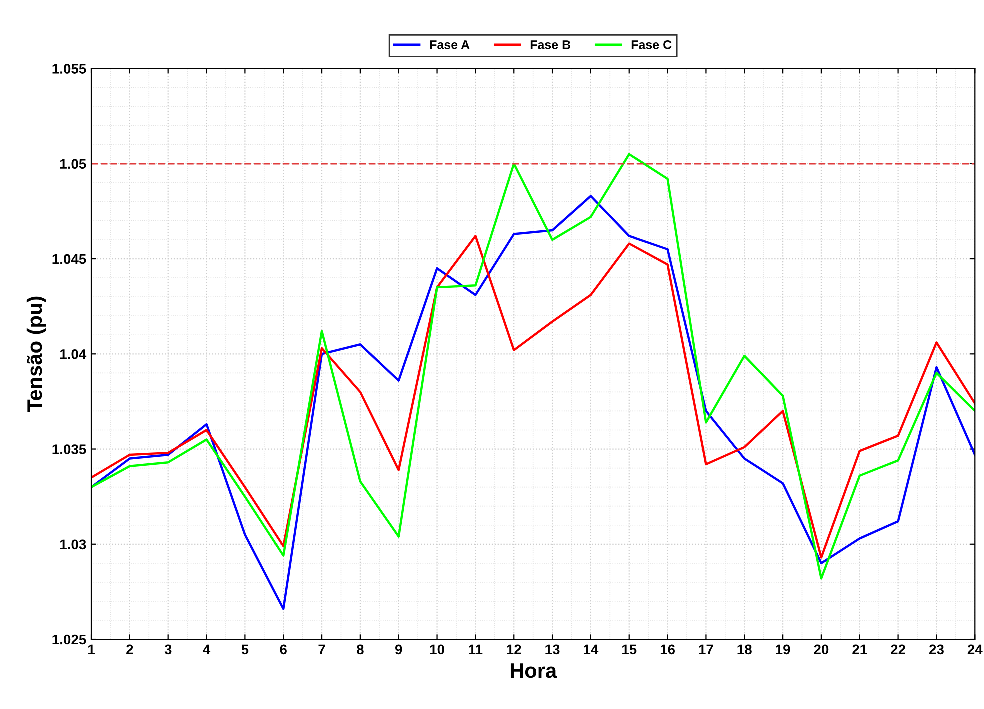 The width and height of the screenshot is (984, 709). Describe the element at coordinates (450, 45) in the screenshot. I see `legend-label: Fase A` at that location.